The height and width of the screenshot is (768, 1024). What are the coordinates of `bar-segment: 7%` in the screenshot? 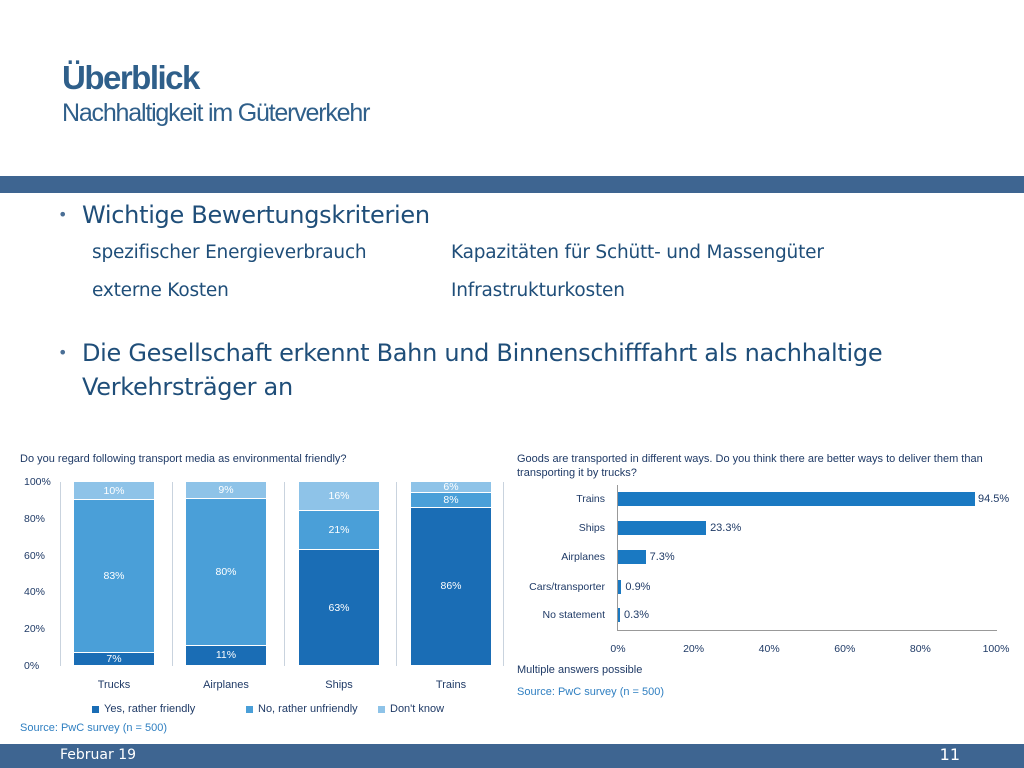 It's located at (114, 659).